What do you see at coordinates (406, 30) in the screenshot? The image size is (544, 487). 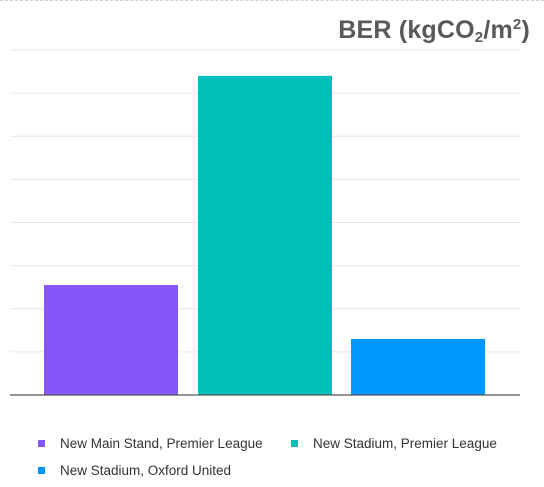 I see `chart-title-part: BER (kgCO` at bounding box center [406, 30].